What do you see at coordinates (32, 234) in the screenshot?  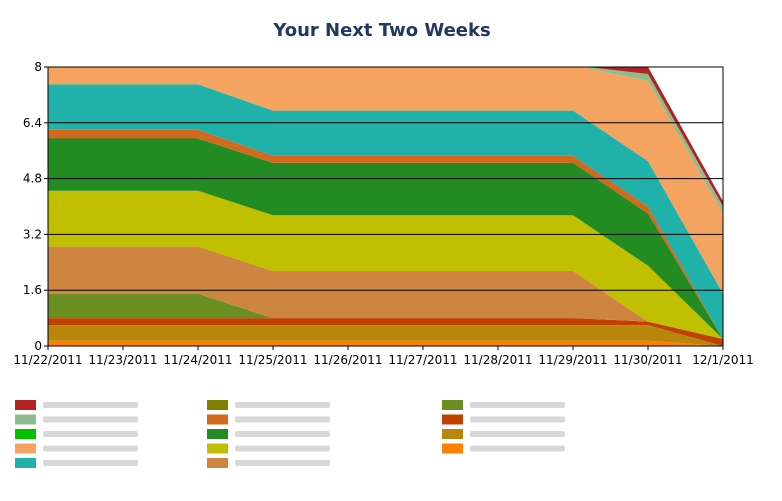 I see `y-tick-label: 3.2` at bounding box center [32, 234].